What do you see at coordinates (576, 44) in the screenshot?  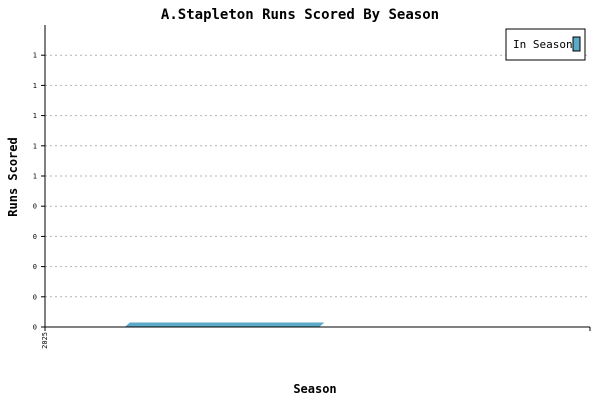 I see `legend-swatch` at bounding box center [576, 44].